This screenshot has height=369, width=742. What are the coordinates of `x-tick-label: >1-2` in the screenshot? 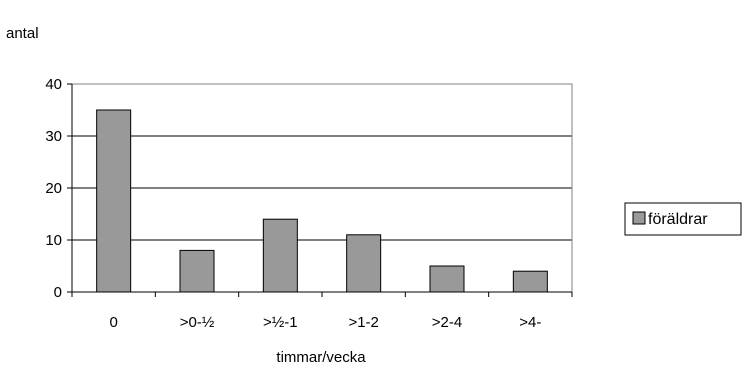 It's located at (363, 322).